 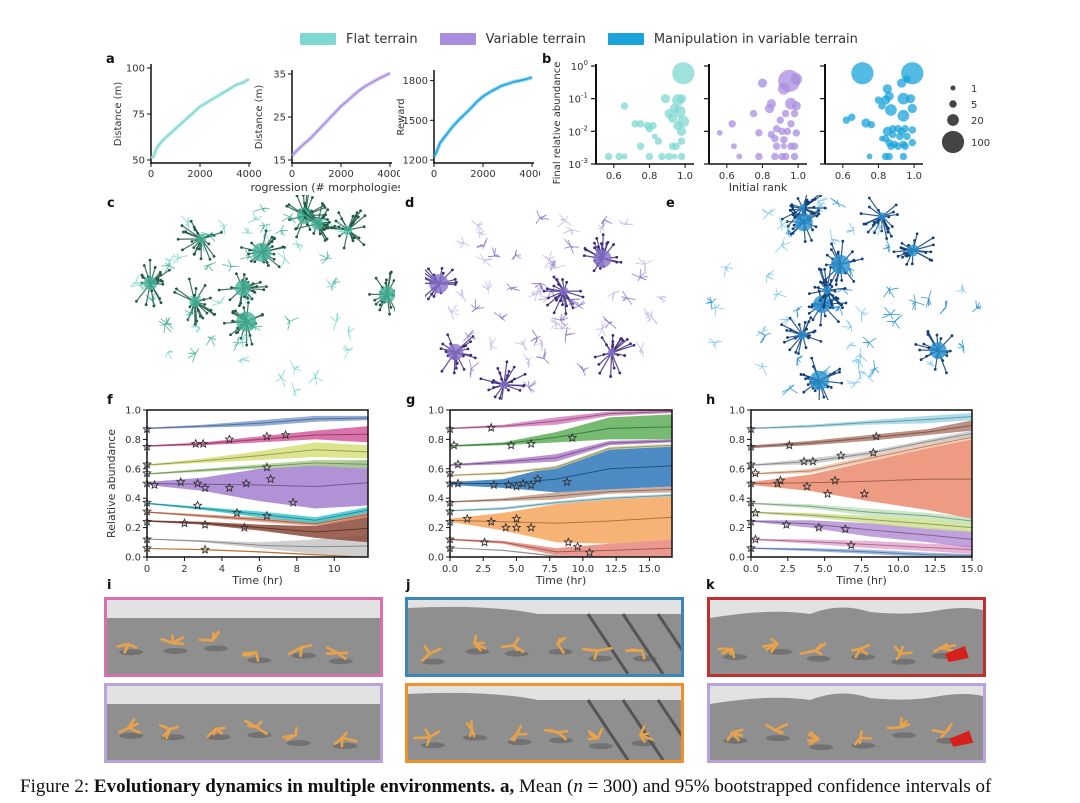 What do you see at coordinates (863, 652) in the screenshot?
I see `robot-agent` at bounding box center [863, 652].